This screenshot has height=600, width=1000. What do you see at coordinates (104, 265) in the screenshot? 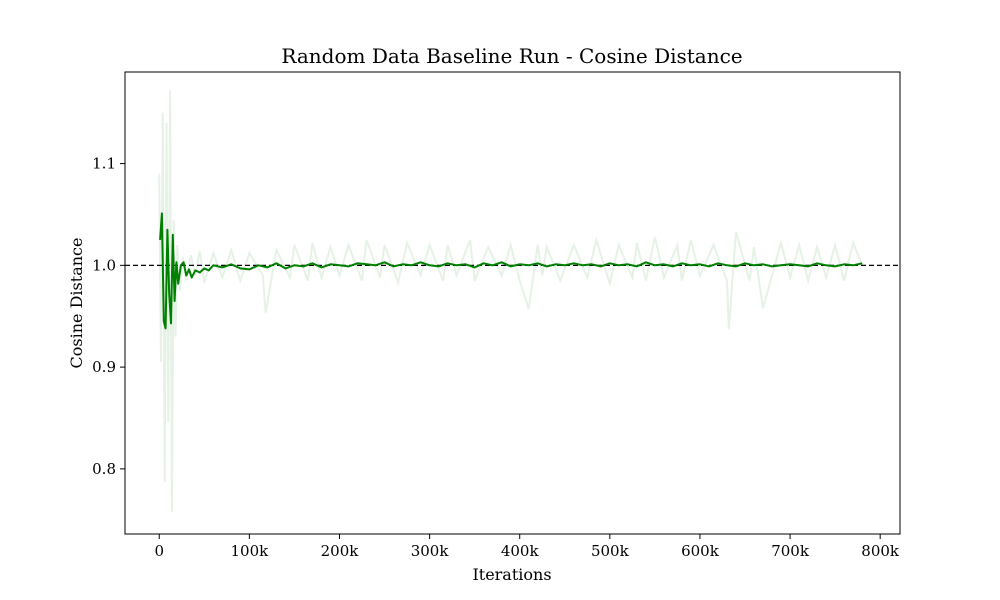
I see `y-tick-label: 1.0` at bounding box center [104, 265].